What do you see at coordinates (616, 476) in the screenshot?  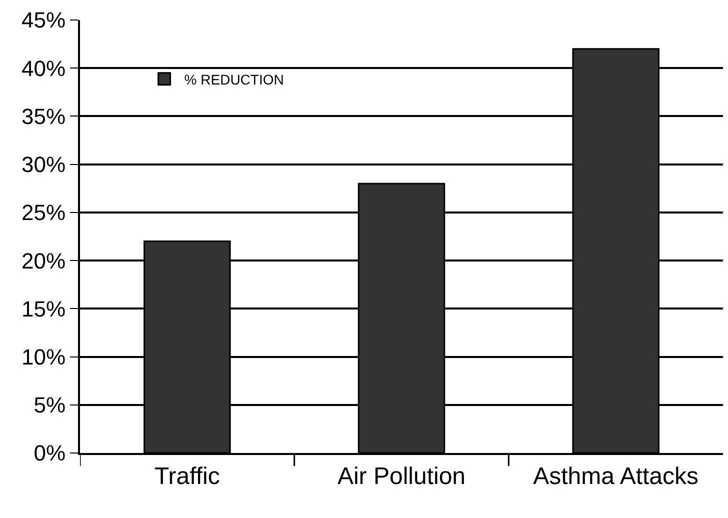 I see `x-tick-label: Asthma Attacks` at bounding box center [616, 476].